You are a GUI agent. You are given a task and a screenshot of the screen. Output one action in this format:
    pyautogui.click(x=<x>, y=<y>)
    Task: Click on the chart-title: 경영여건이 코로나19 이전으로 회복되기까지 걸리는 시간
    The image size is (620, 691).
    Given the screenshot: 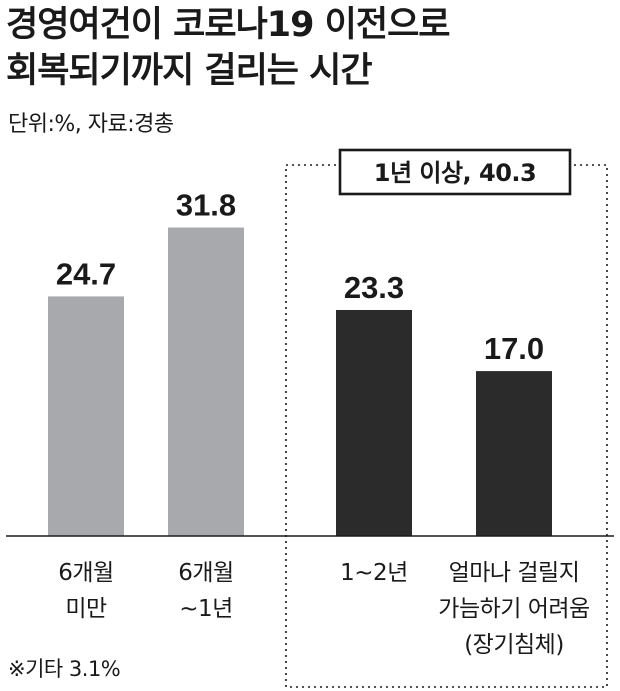 What is the action you would take?
    pyautogui.click(x=228, y=48)
    